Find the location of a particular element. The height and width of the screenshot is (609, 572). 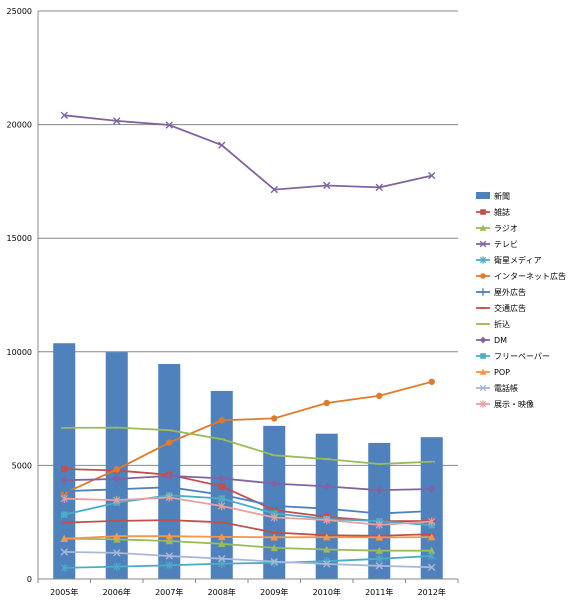

legend-entry: 新聞 is located at coordinates (493, 196).